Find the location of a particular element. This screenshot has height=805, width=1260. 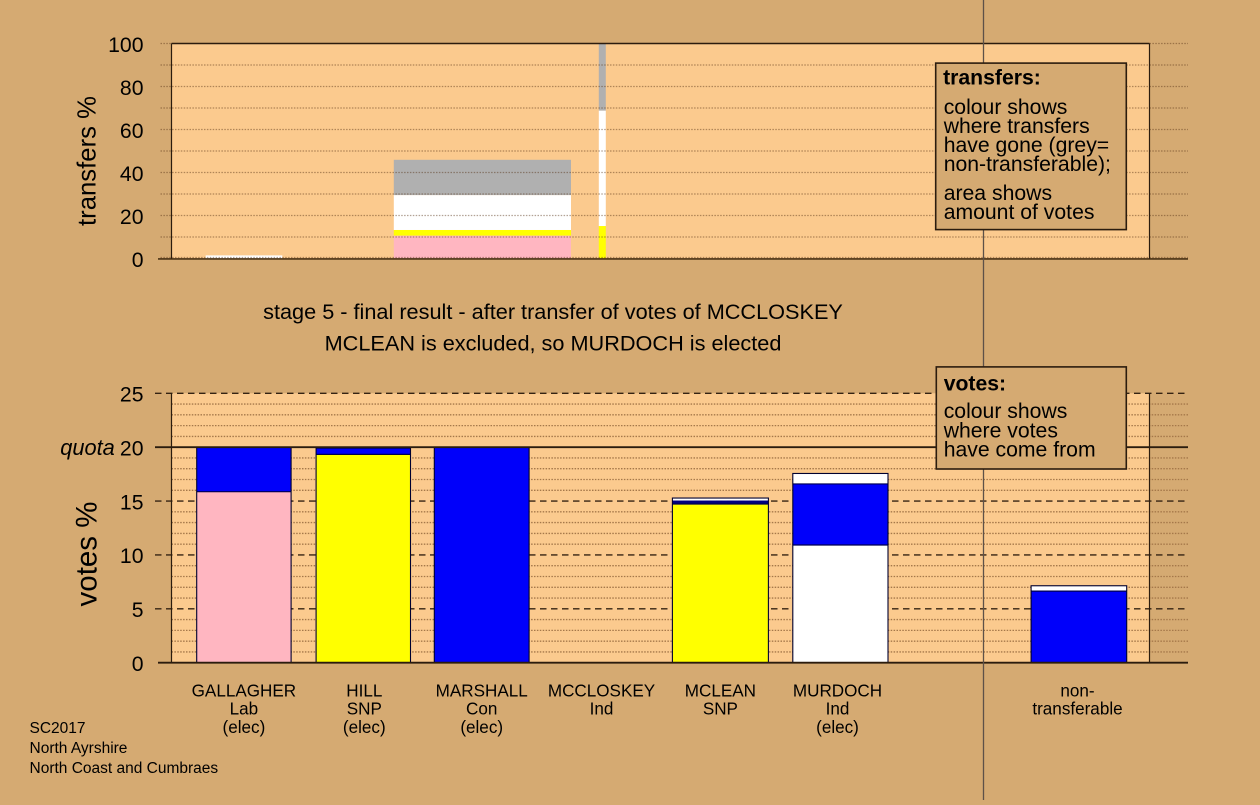

svg-text: quota is located at coordinates (87, 447).